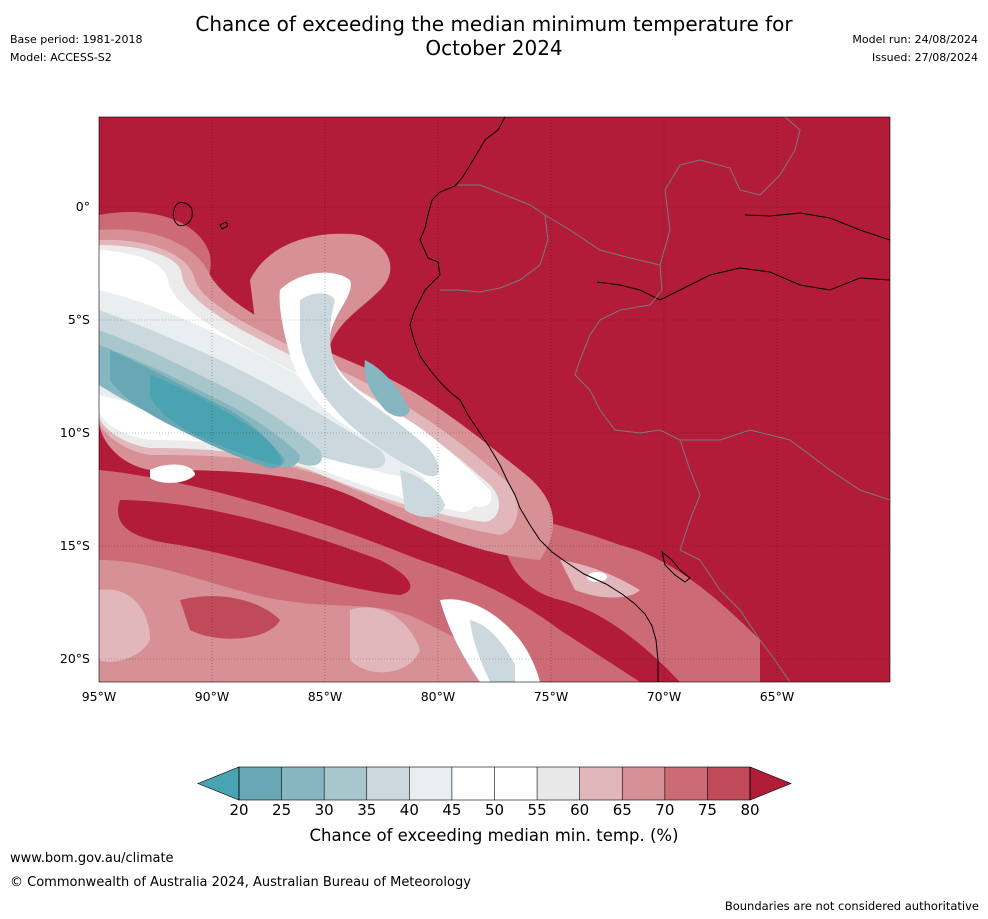  Describe the element at coordinates (452, 810) in the screenshot. I see `colorbar-tick-45: 45` at that location.